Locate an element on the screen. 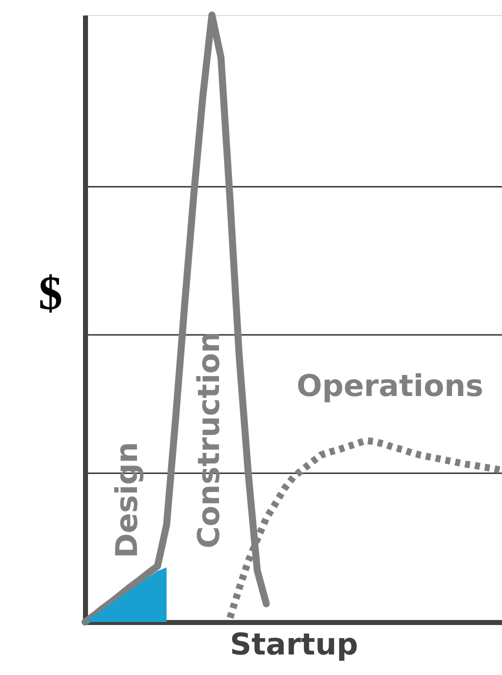  y-axis-title: $ is located at coordinates (50, 293).